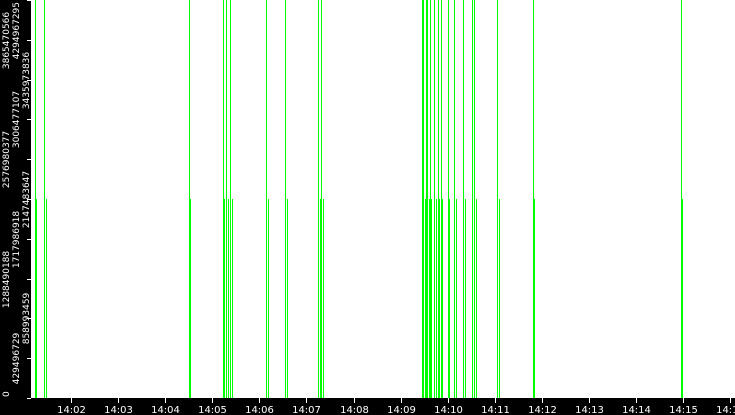 The height and width of the screenshot is (415, 735). I want to click on y-axis-band, so click(15, 207).